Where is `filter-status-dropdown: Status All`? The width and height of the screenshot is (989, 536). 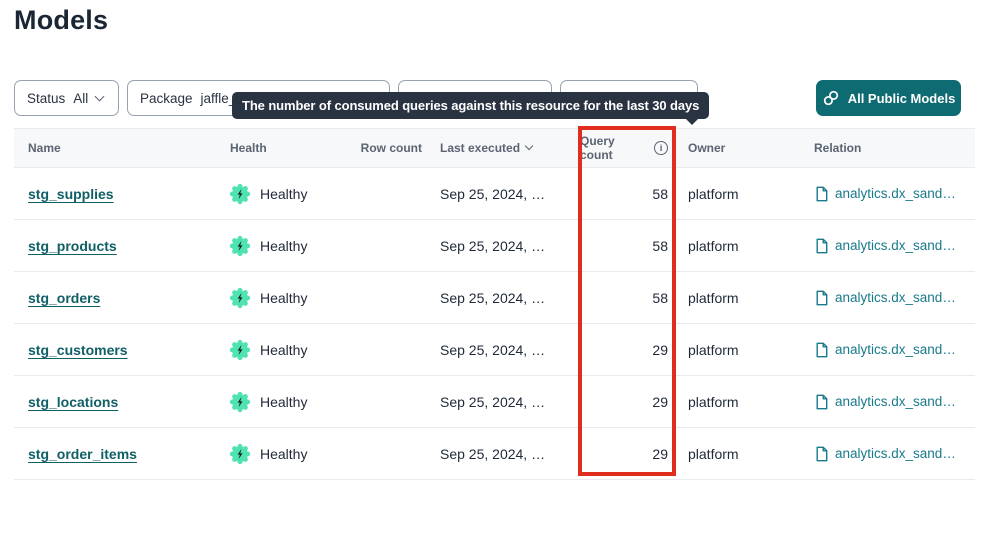
filter-status-dropdown: Status All is located at coordinates (66, 98).